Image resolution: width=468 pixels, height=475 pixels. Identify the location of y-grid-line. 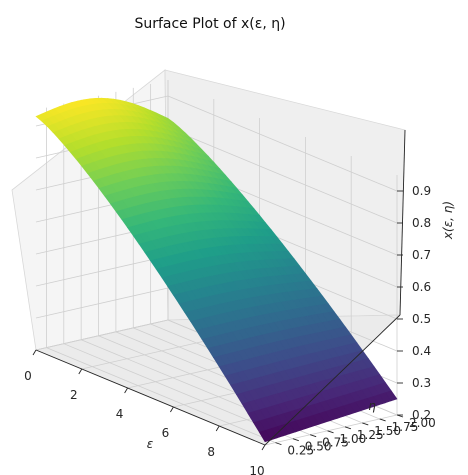
(161, 395).